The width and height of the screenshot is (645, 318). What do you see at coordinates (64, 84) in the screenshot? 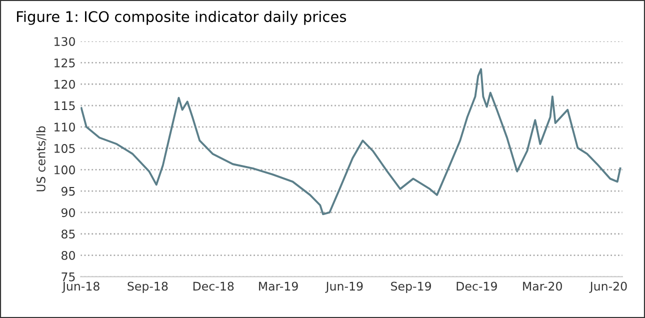
I see `y-tick-label: 120` at bounding box center [64, 84].